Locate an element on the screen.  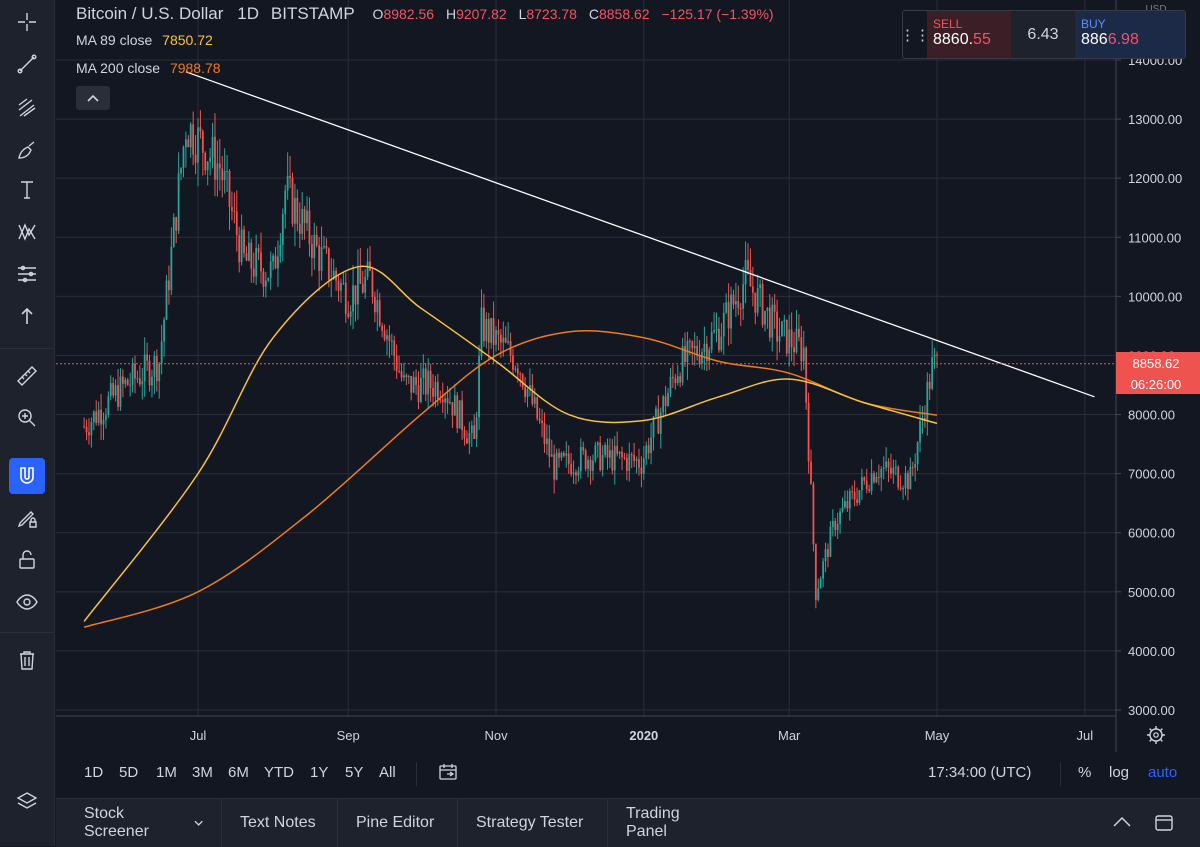
text-icon is located at coordinates (27, 190).